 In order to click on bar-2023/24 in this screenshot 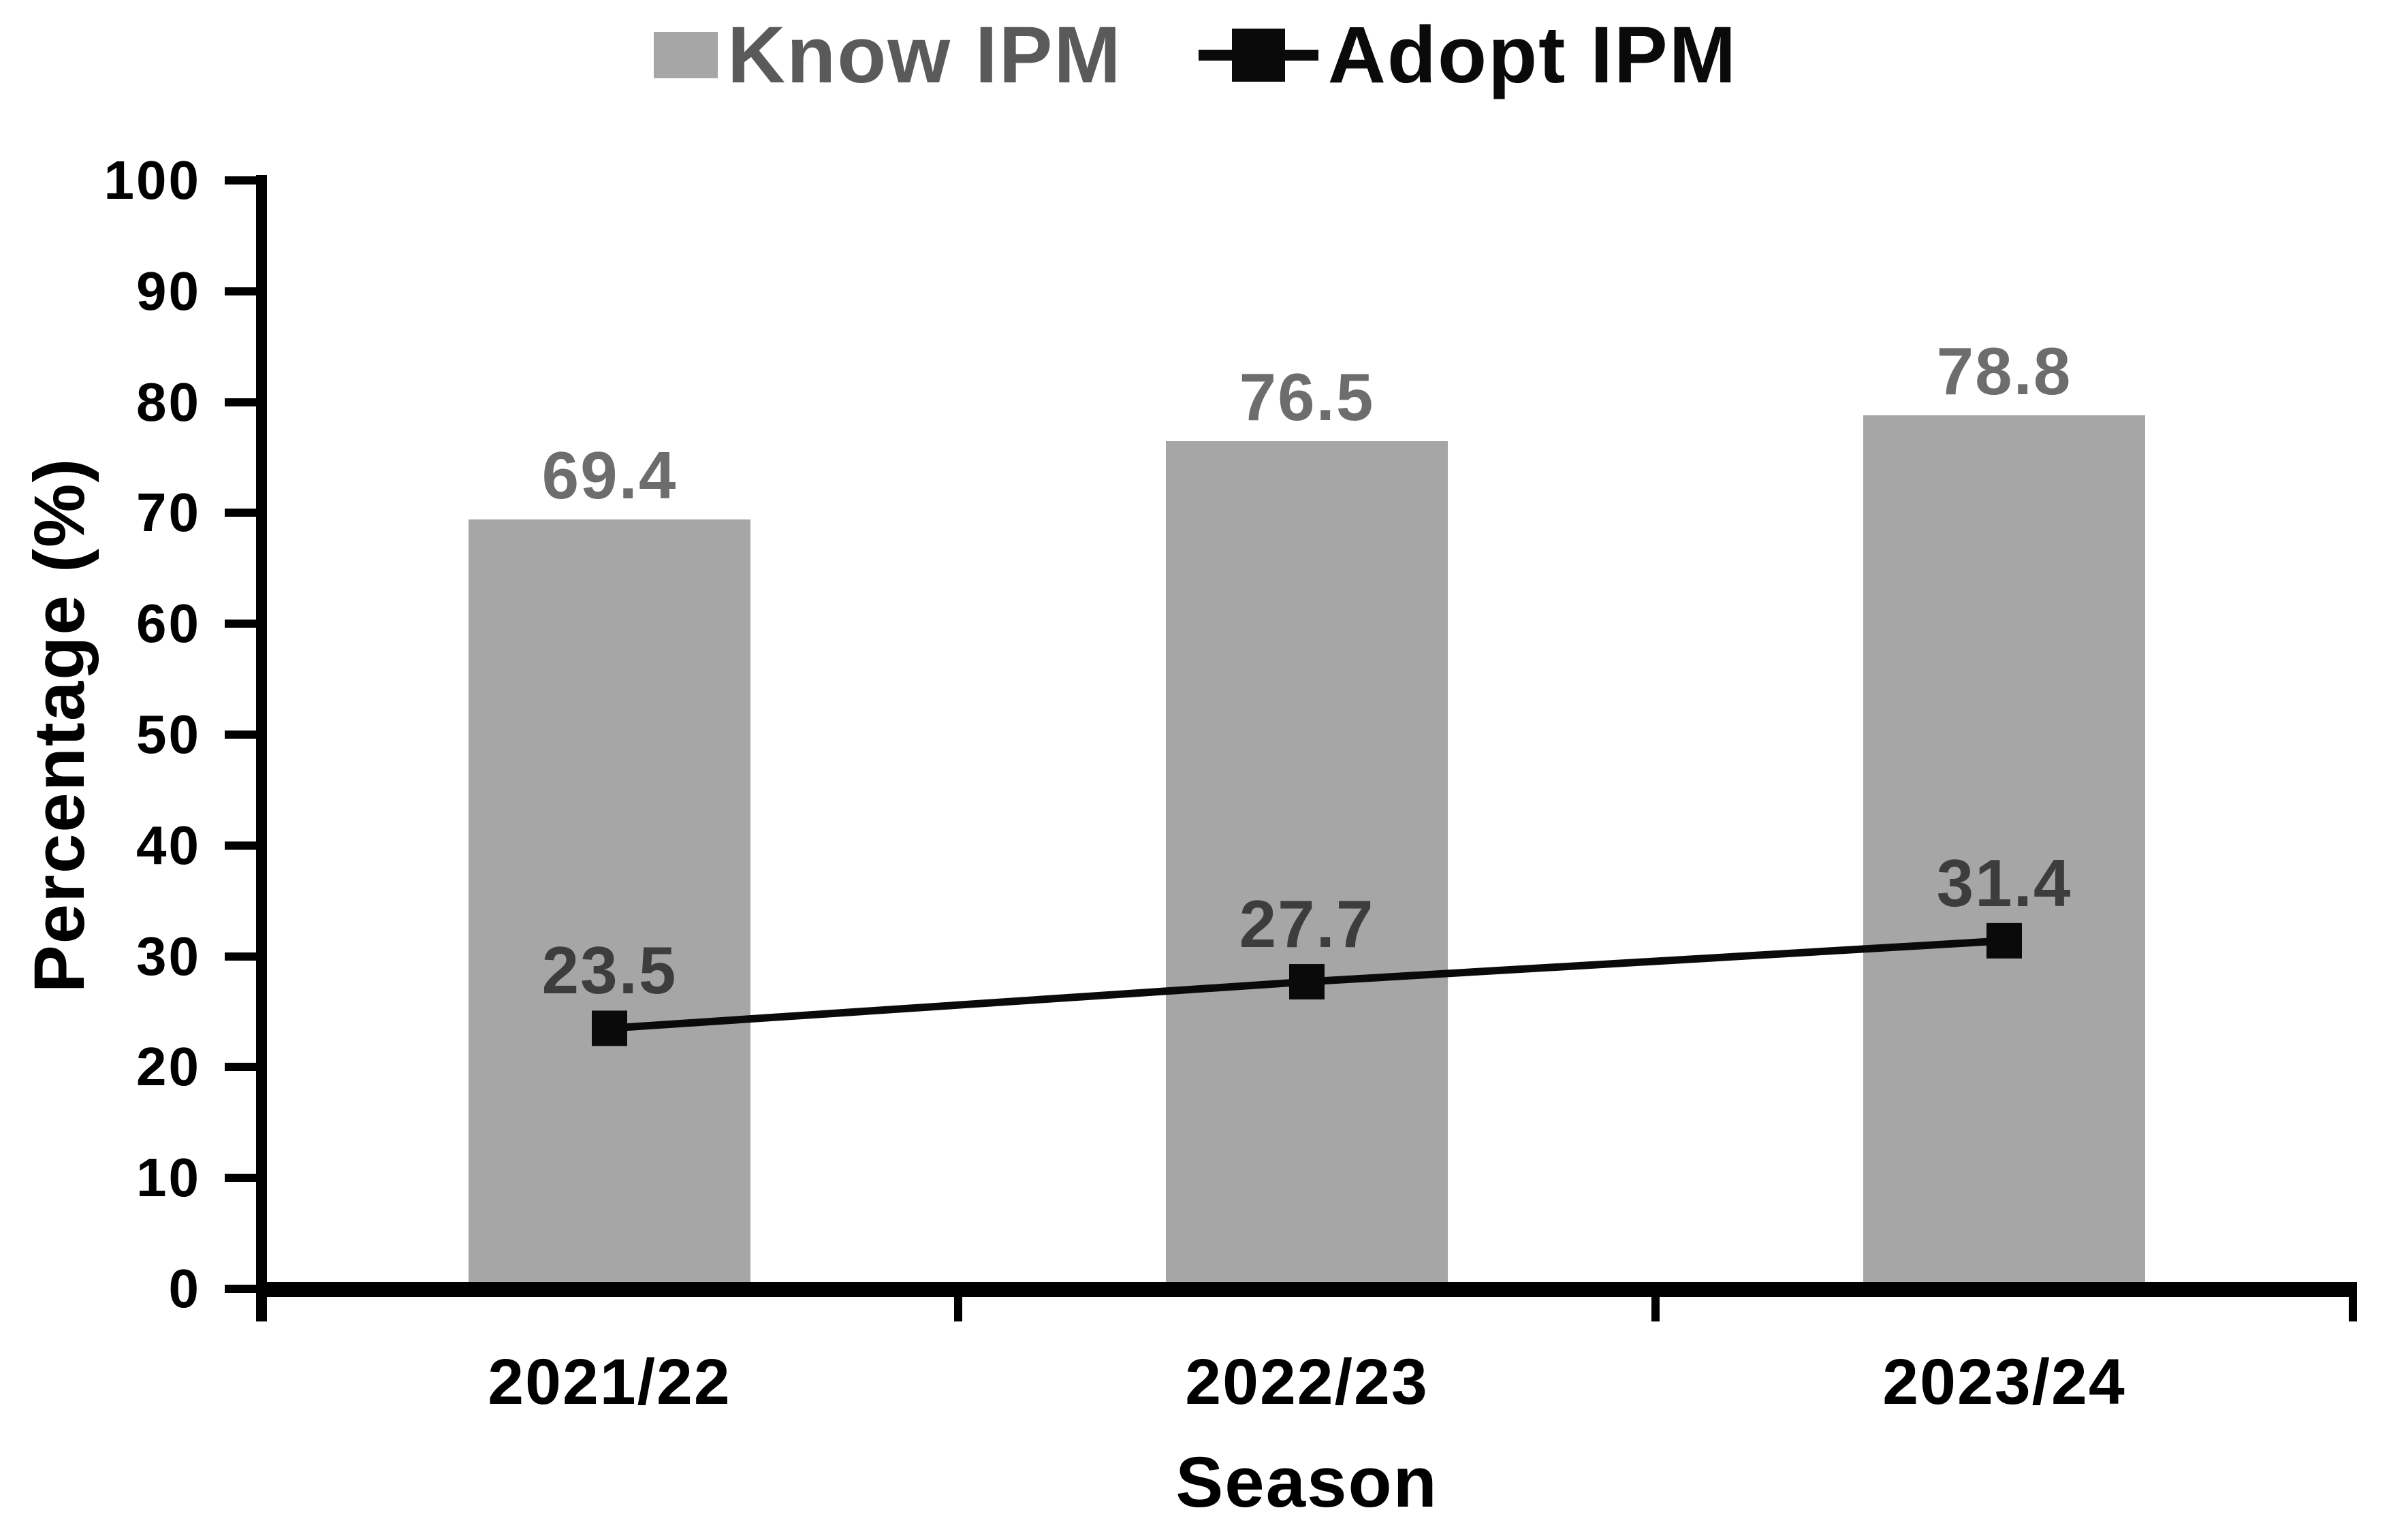, I will do `click(2004, 852)`.